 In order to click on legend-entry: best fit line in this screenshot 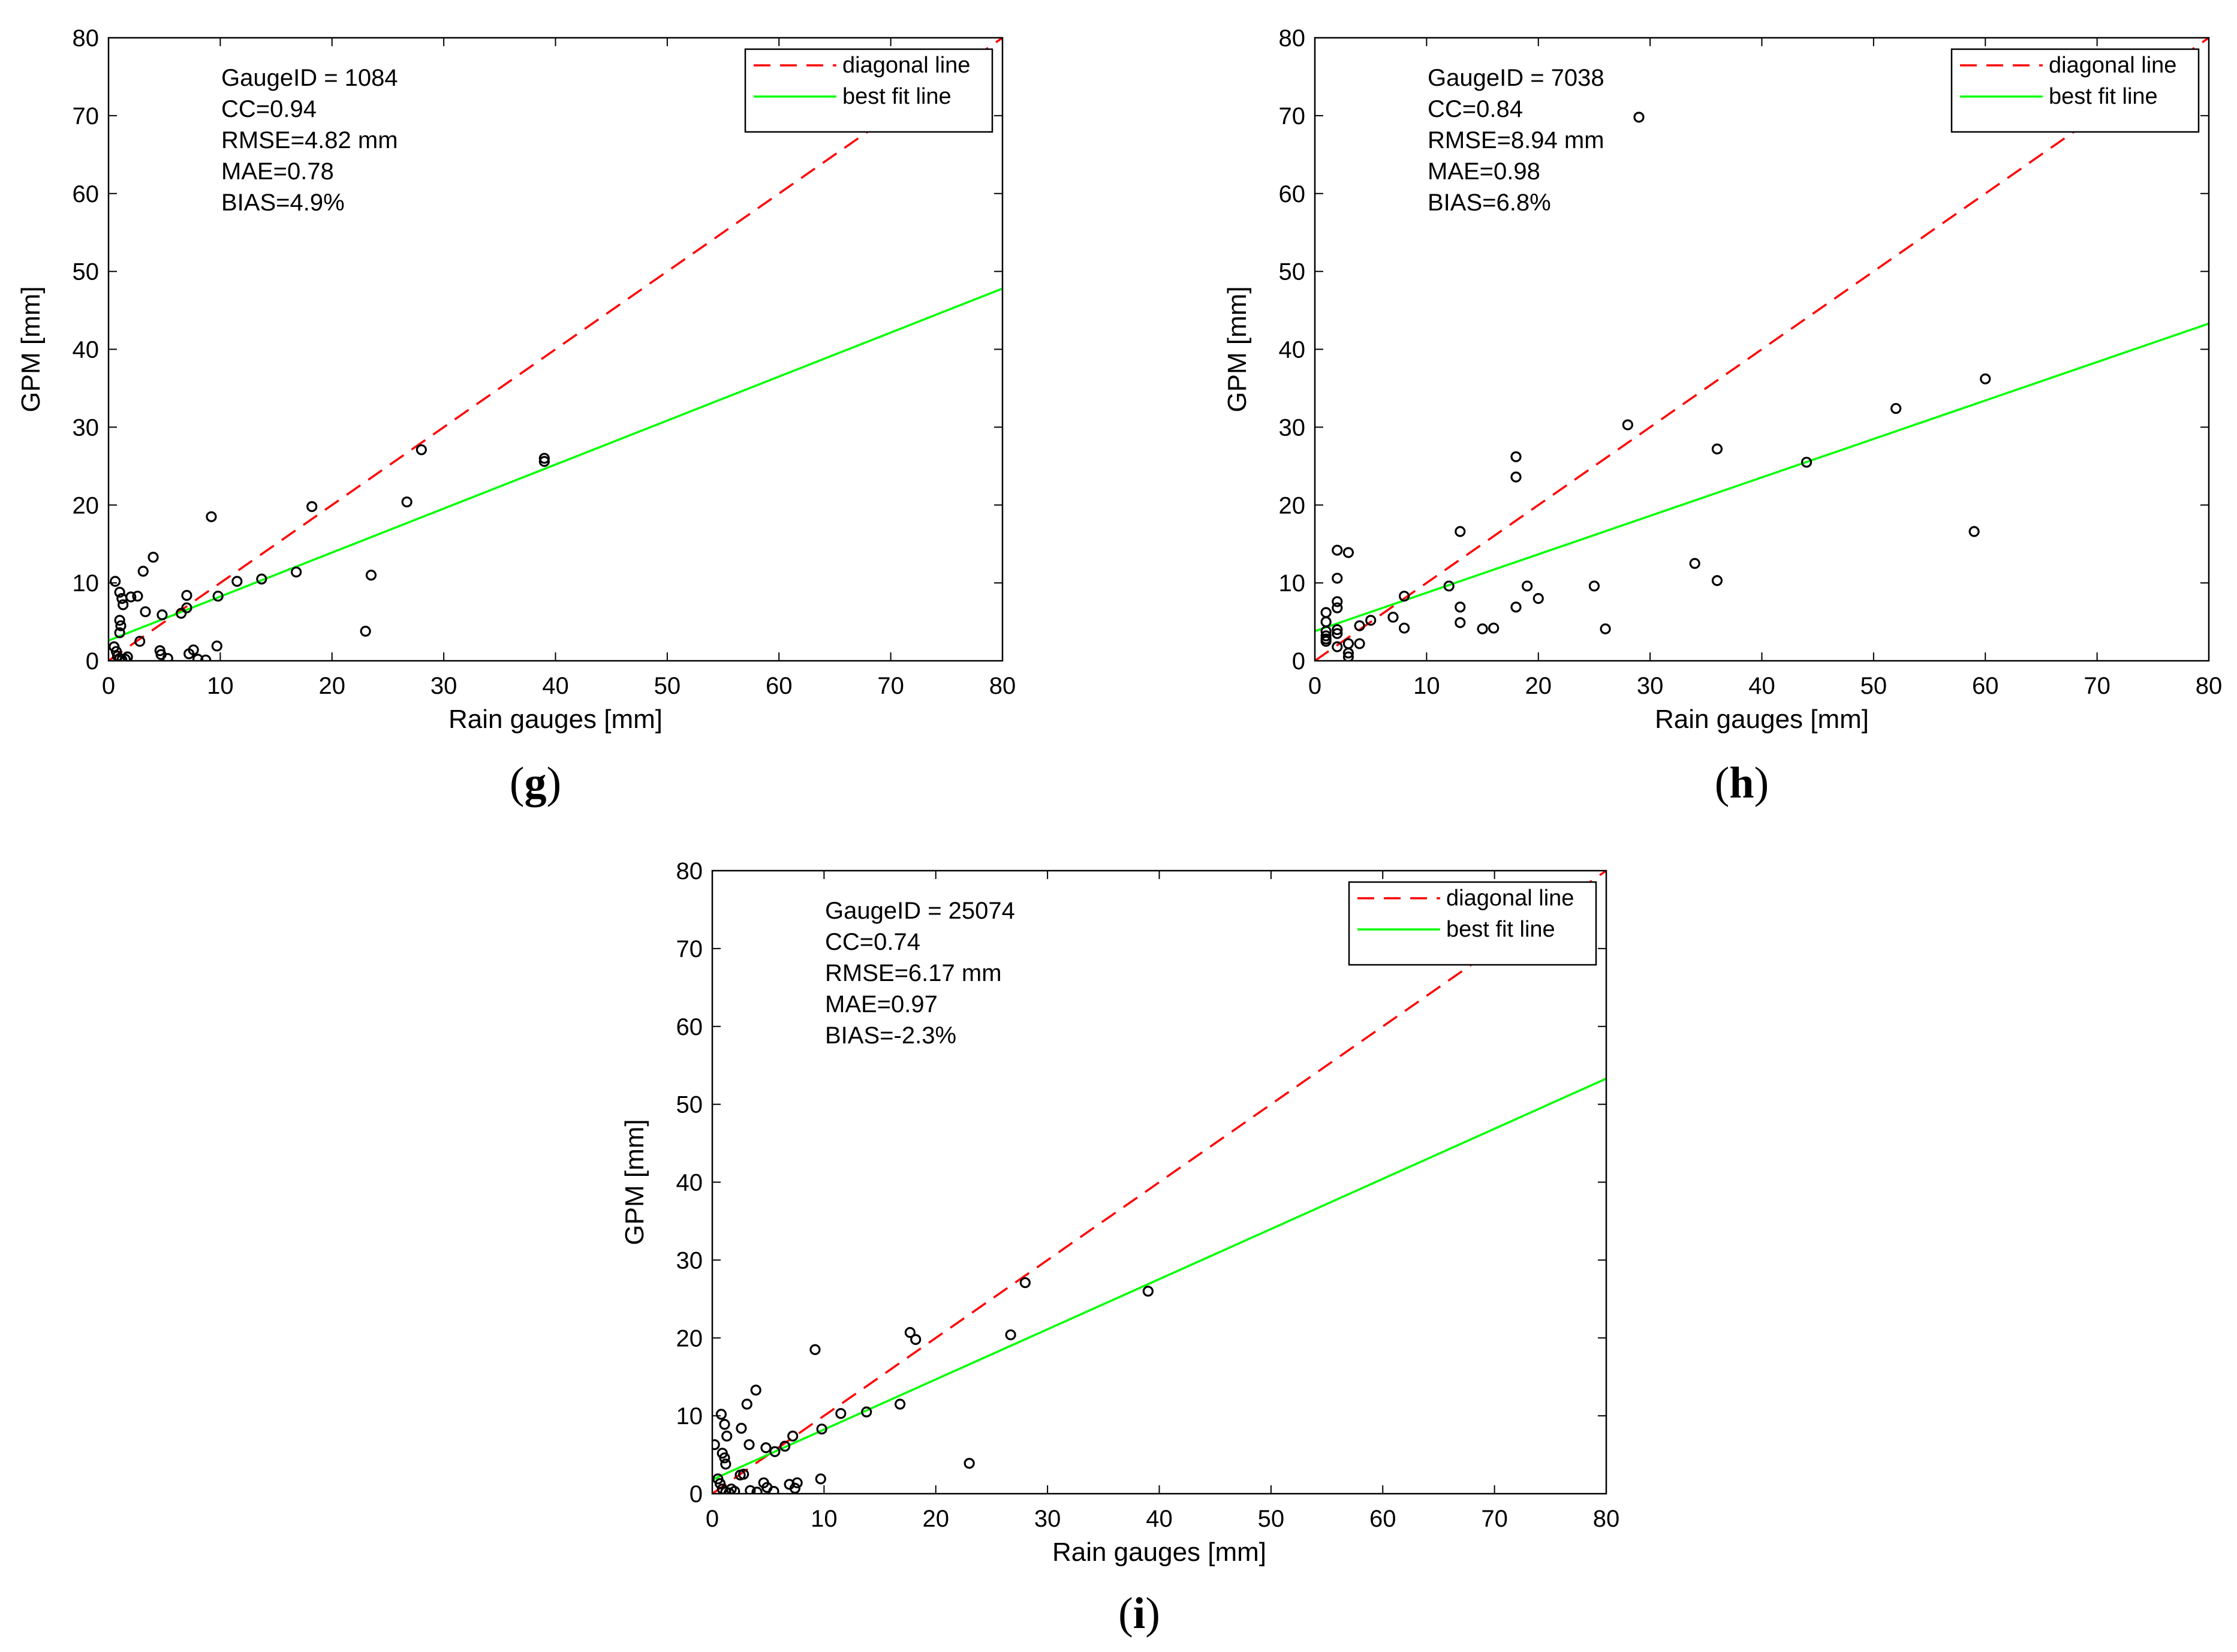, I will do `click(897, 96)`.